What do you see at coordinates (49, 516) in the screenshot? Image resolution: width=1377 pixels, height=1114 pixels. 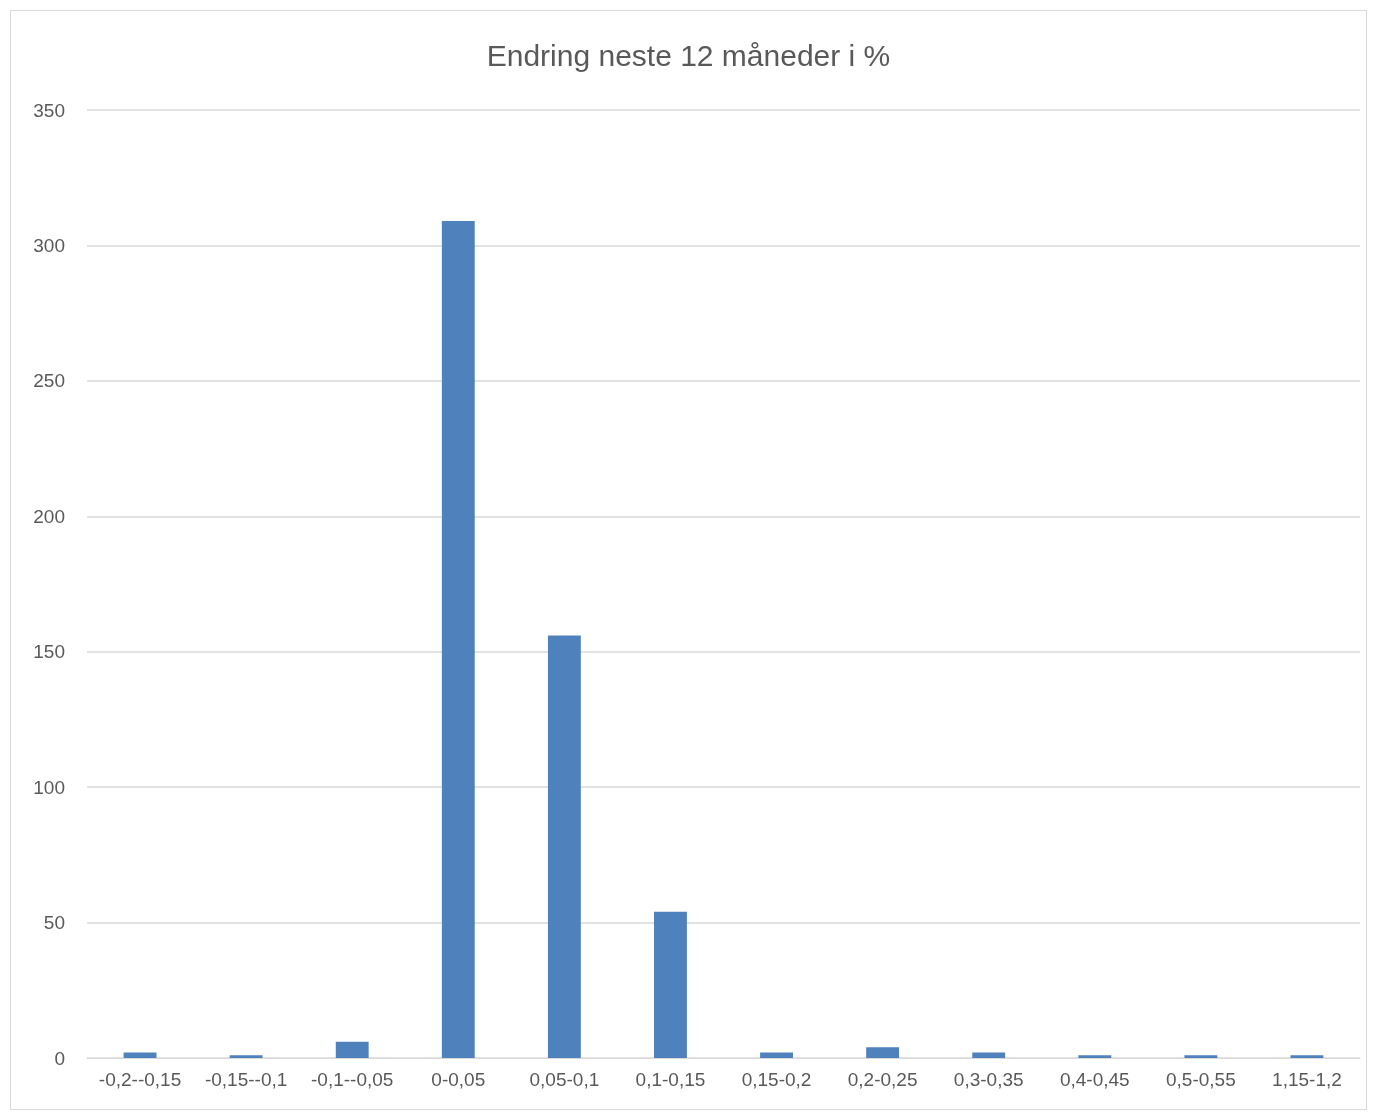 I see `y-tick-label: 200` at bounding box center [49, 516].